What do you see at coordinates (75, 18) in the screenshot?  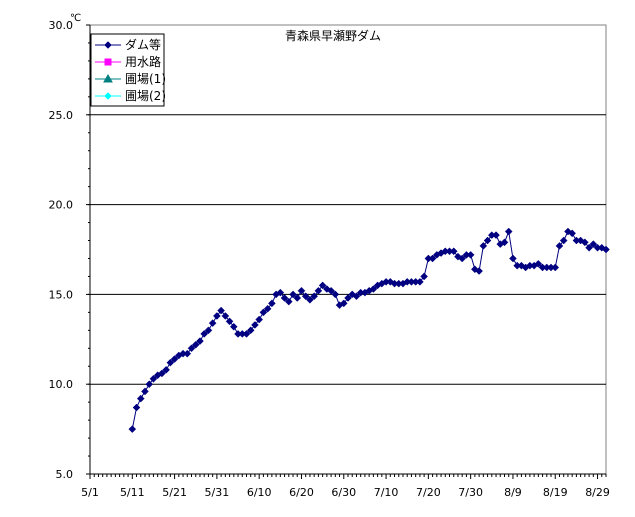 I see `y-unit-label: ℃` at bounding box center [75, 18].